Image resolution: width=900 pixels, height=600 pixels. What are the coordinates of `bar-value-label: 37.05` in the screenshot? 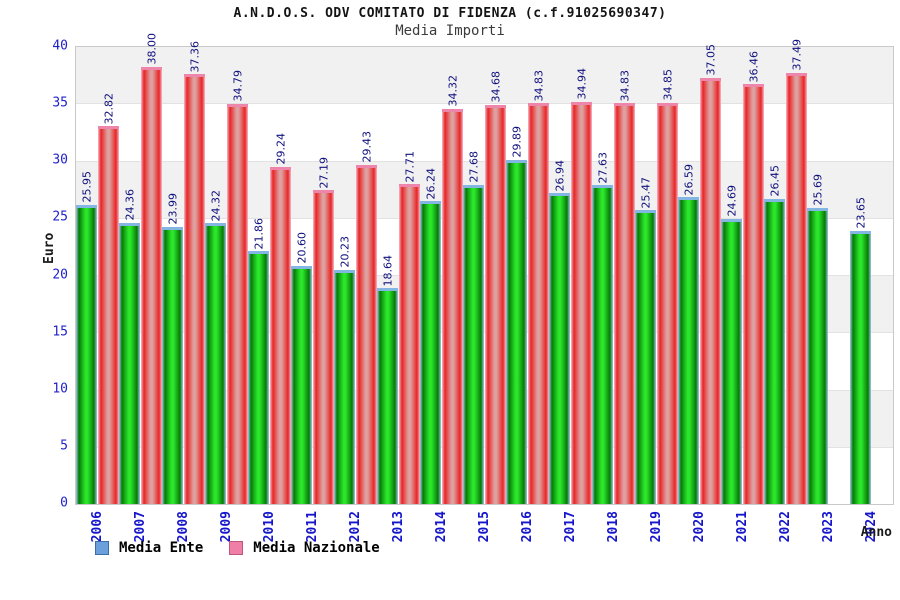 It's located at (710, 60).